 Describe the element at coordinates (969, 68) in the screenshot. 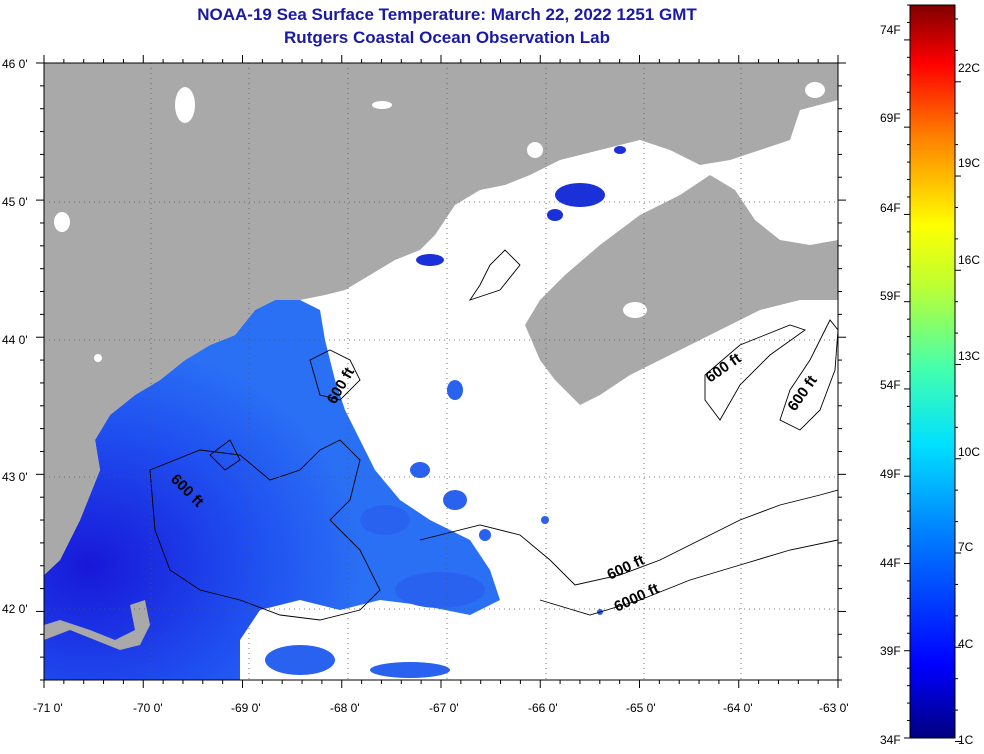

I see `cb-c-22: 22C` at that location.